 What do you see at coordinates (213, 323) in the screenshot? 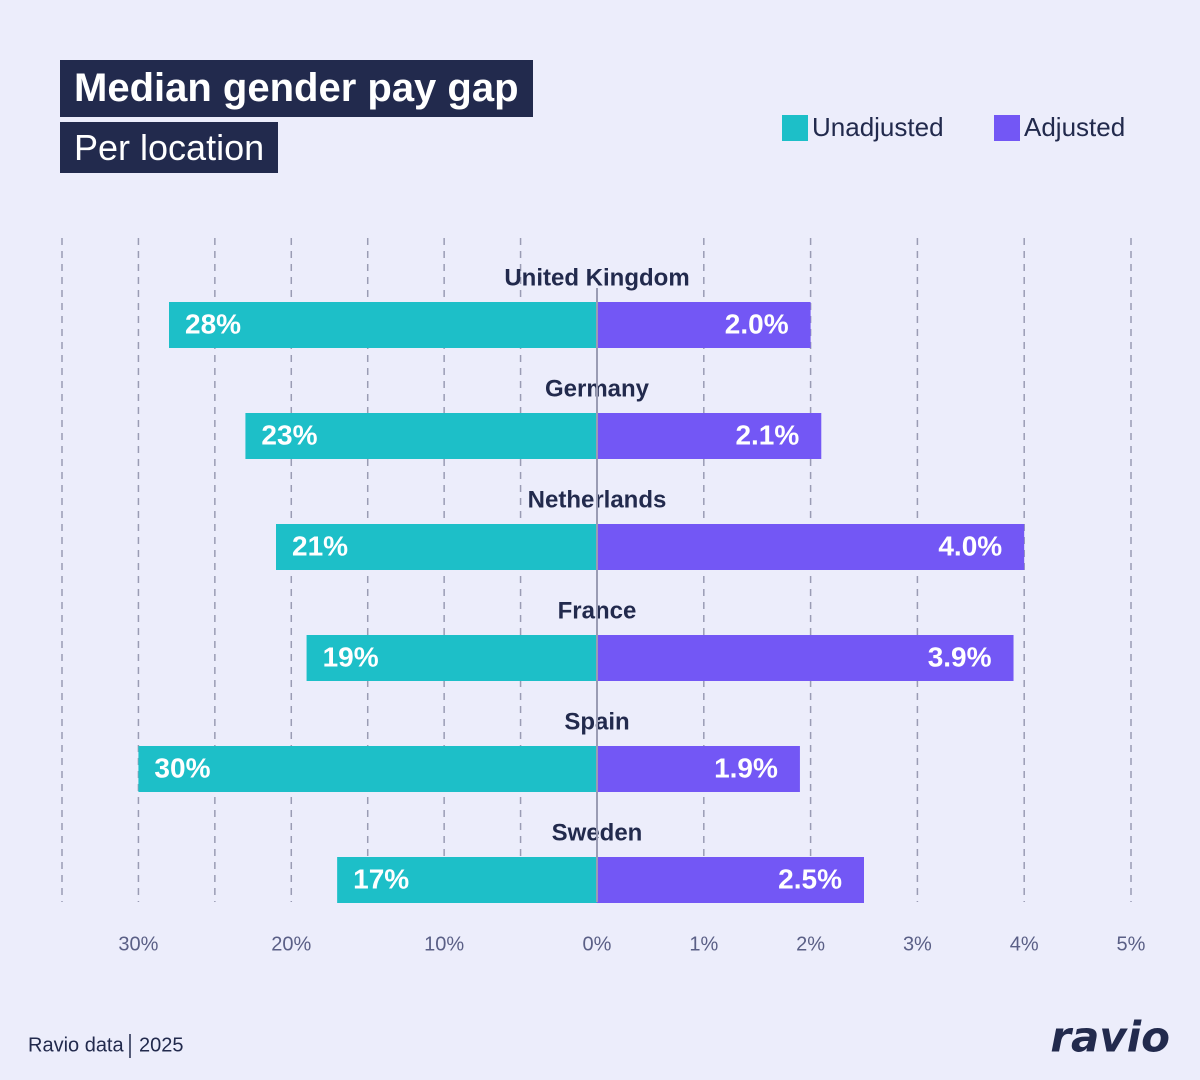
I see `value-label: 28%` at bounding box center [213, 323].